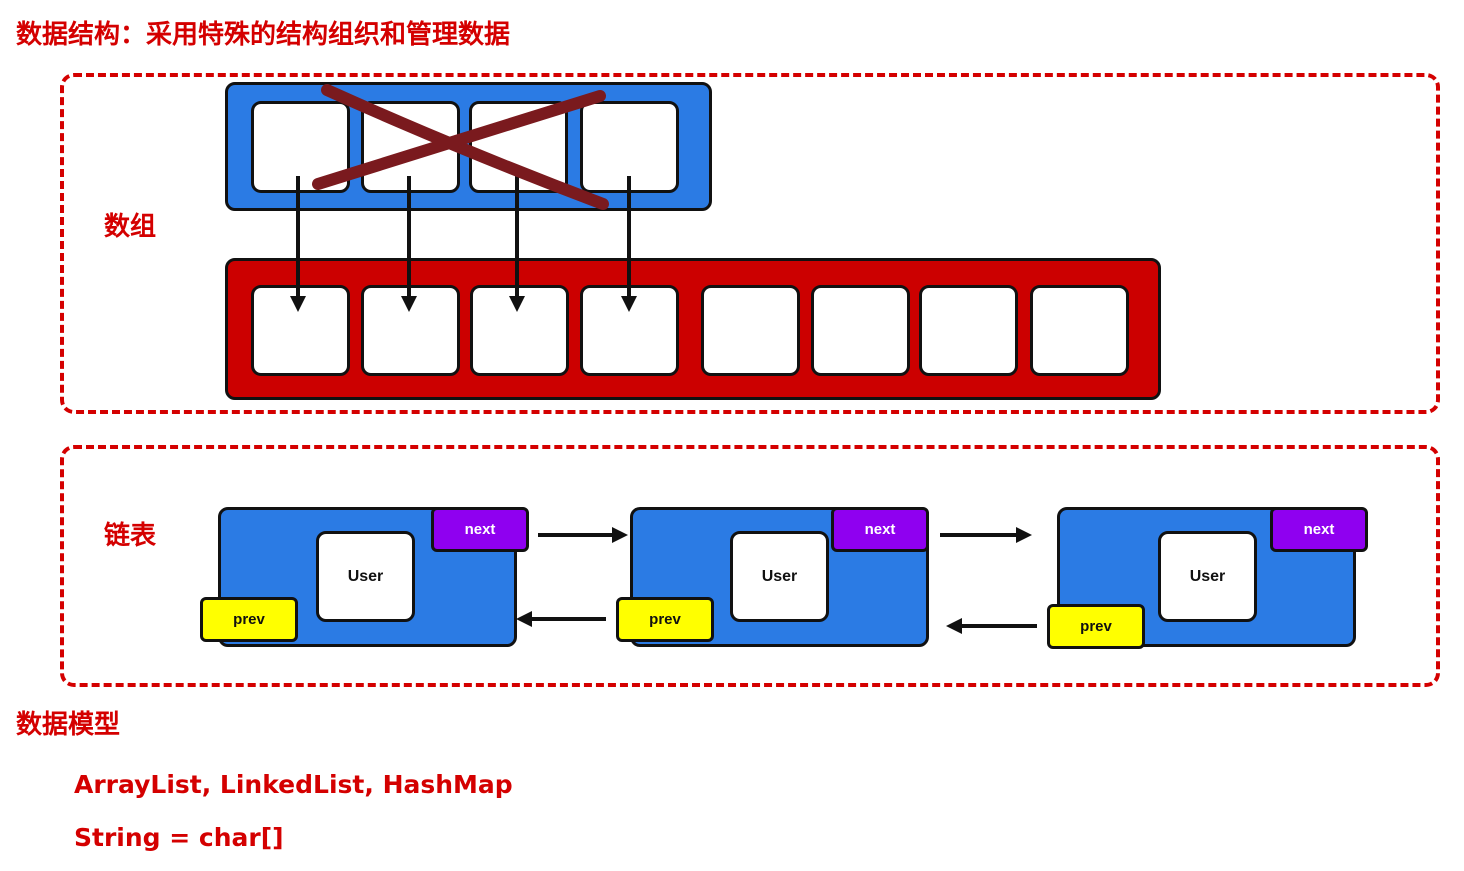 The width and height of the screenshot is (1464, 871). Describe the element at coordinates (779, 576) in the screenshot. I see `node-2-user-box: User` at that location.